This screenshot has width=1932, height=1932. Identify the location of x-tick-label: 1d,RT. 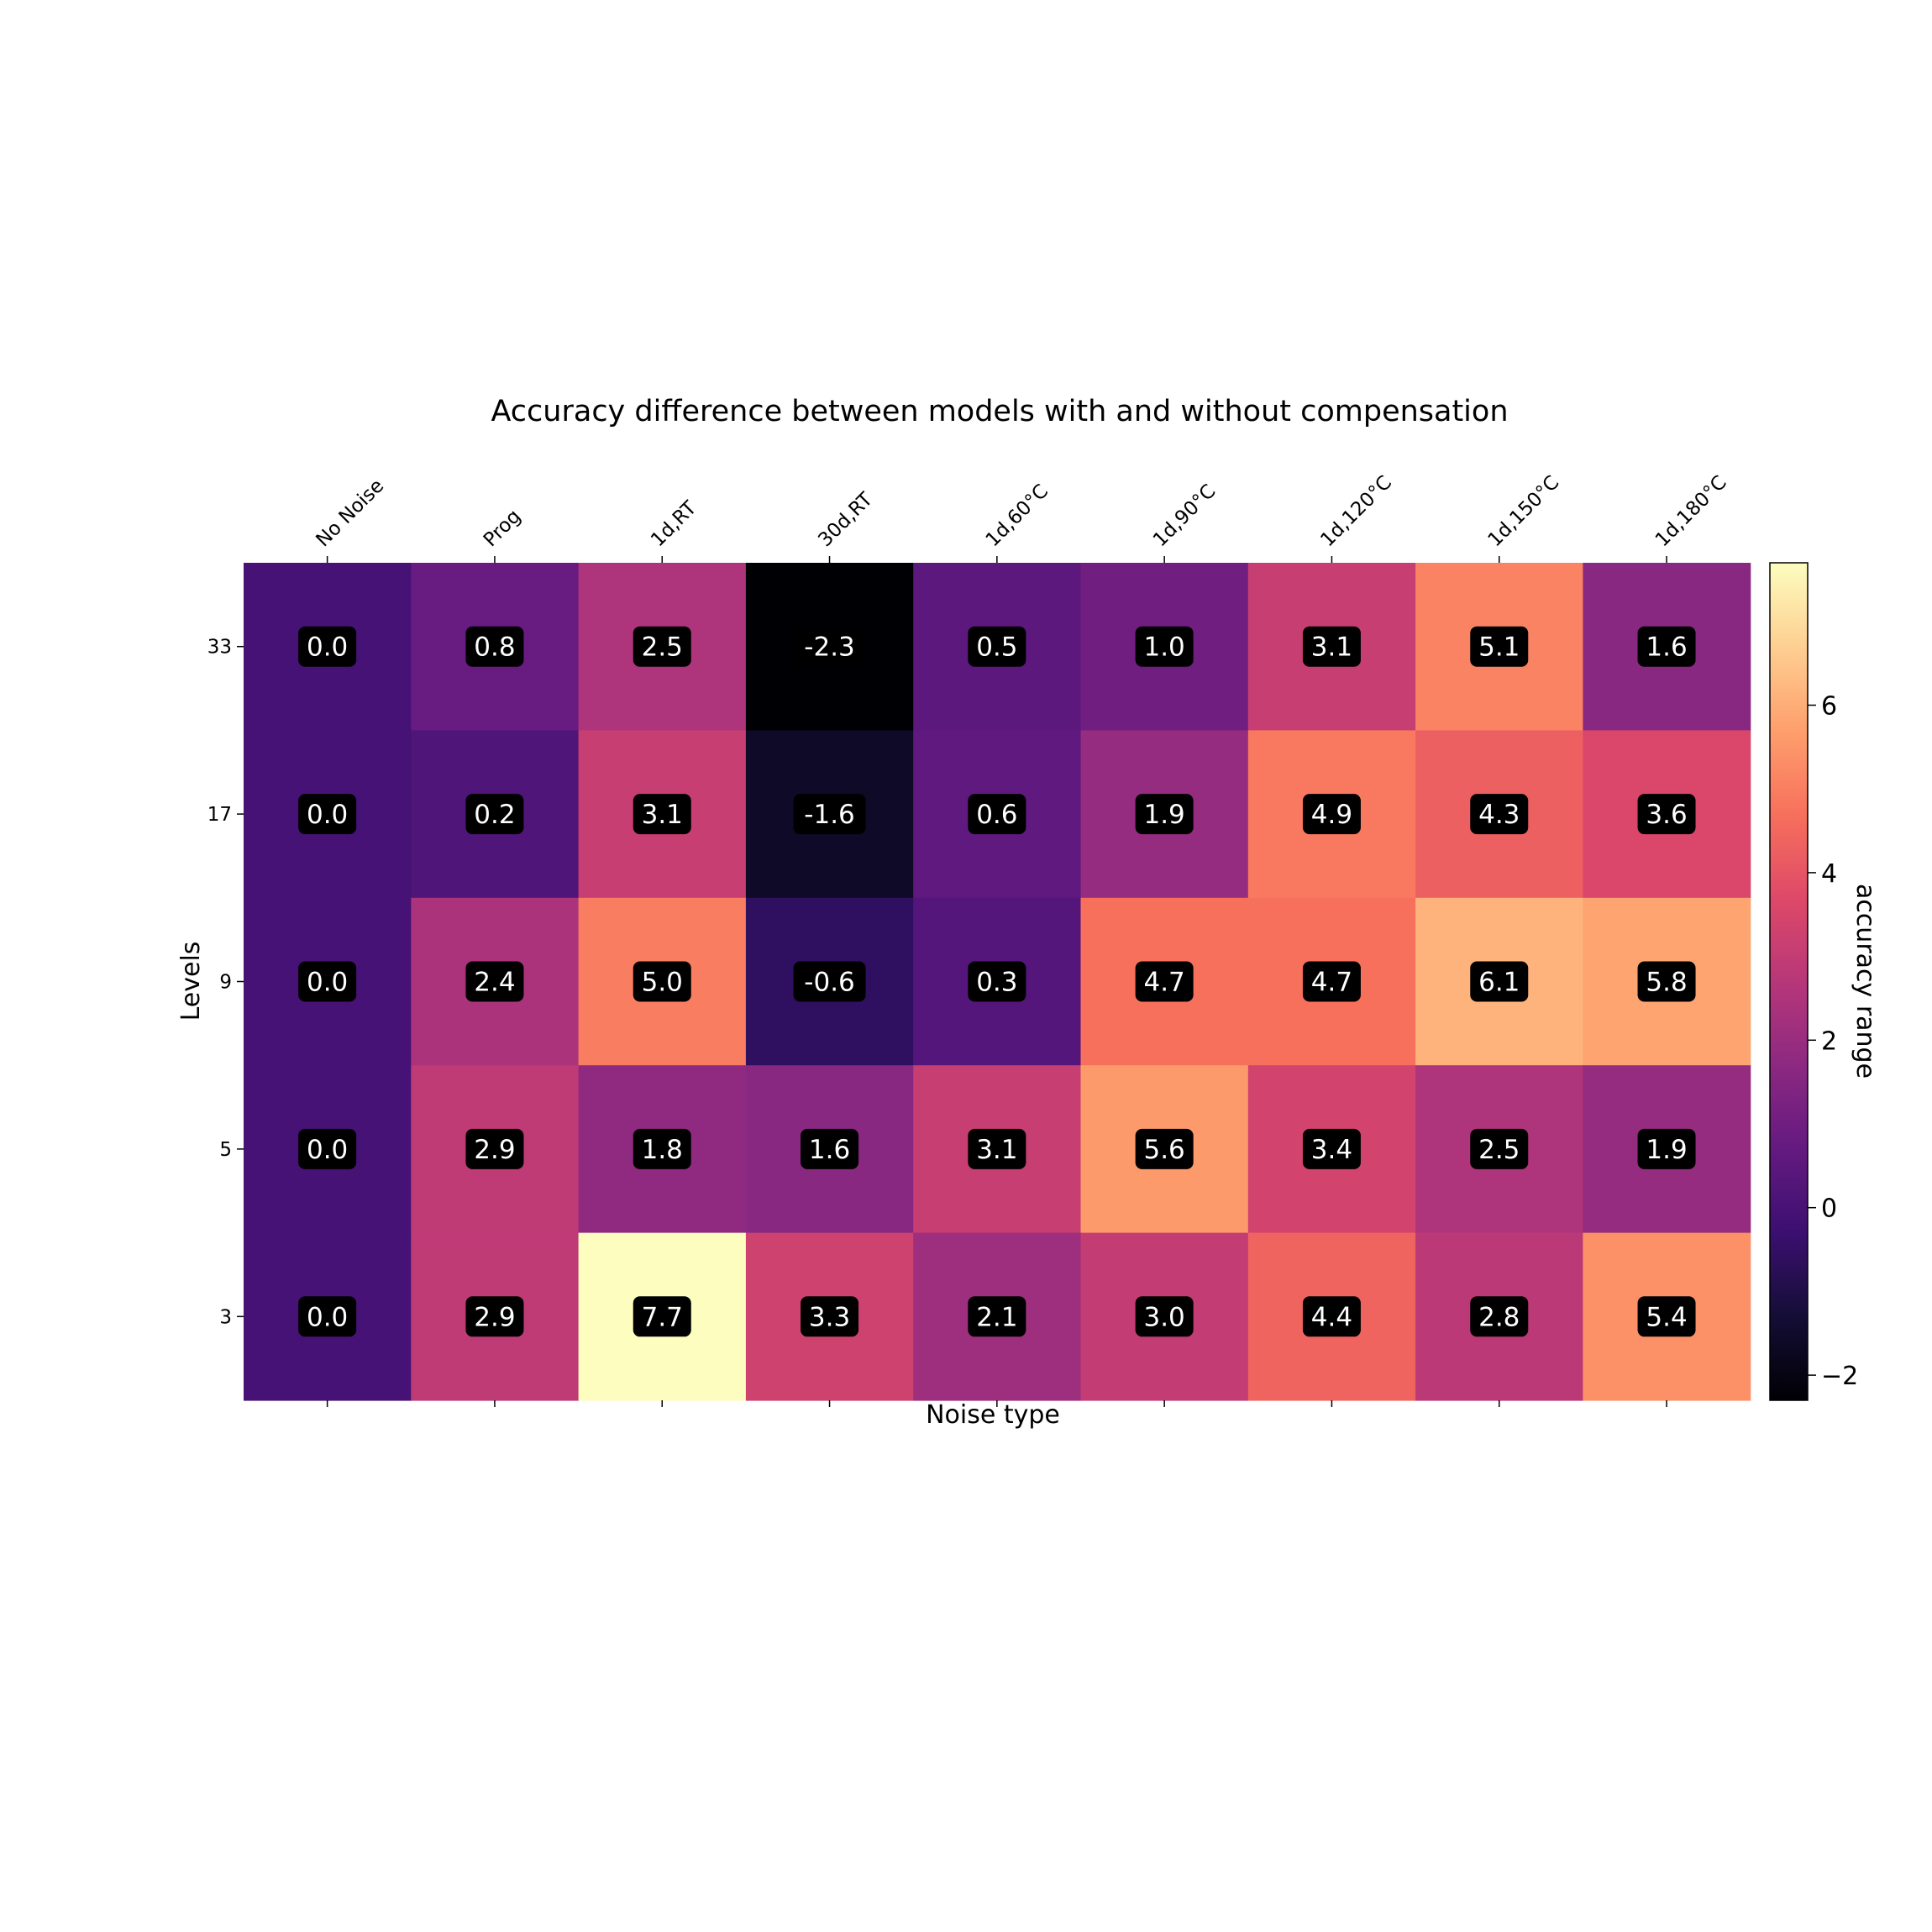
(674, 523).